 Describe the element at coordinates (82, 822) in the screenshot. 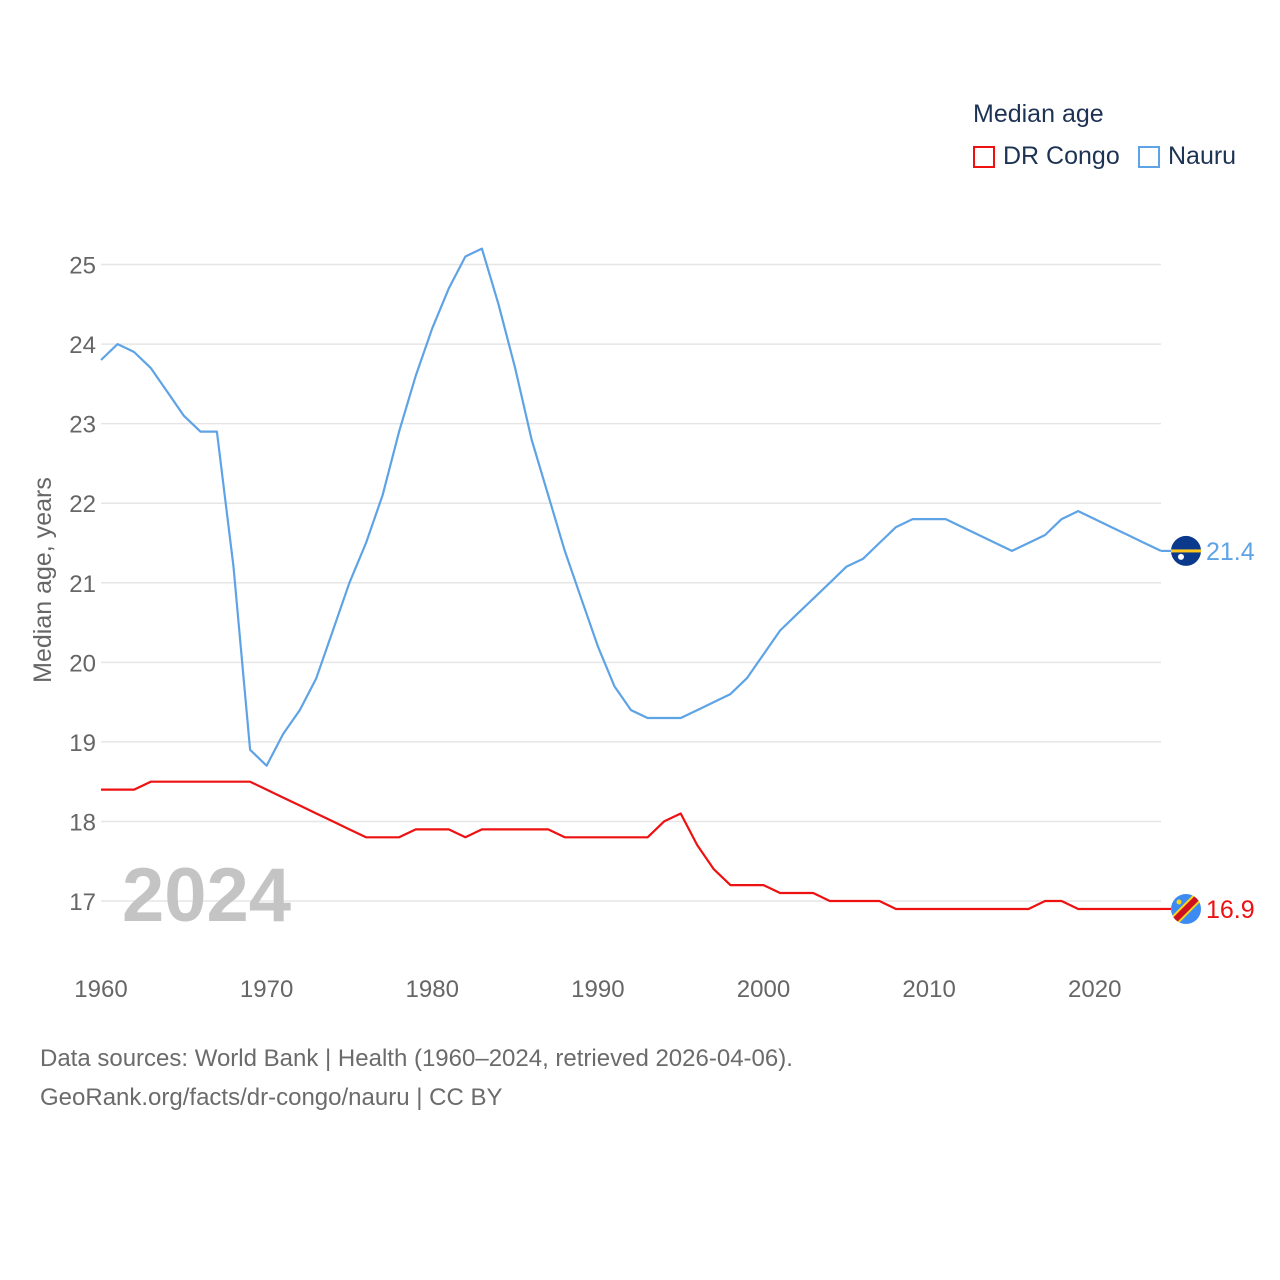

I see `y-tick-label-18: 18` at that location.